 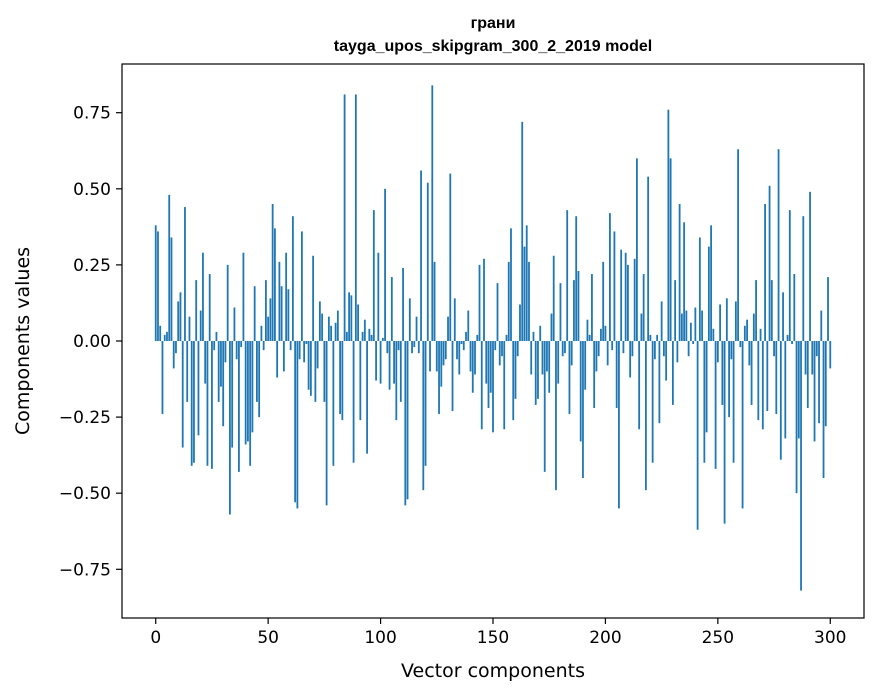 What do you see at coordinates (155, 638) in the screenshot?
I see `x-tick-label: 0` at bounding box center [155, 638].